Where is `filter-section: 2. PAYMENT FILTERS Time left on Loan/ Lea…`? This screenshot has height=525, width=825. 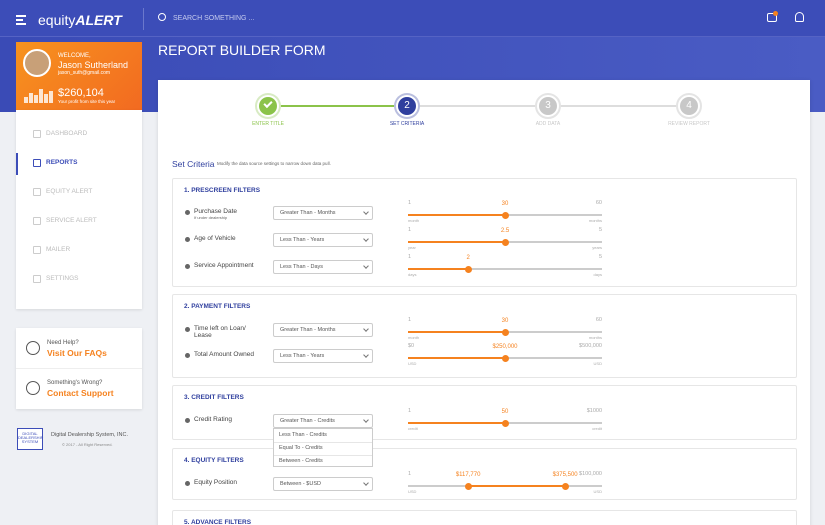 filter-section: 2. PAYMENT FILTERS Time left on Loan/ Lea… is located at coordinates (484, 336).